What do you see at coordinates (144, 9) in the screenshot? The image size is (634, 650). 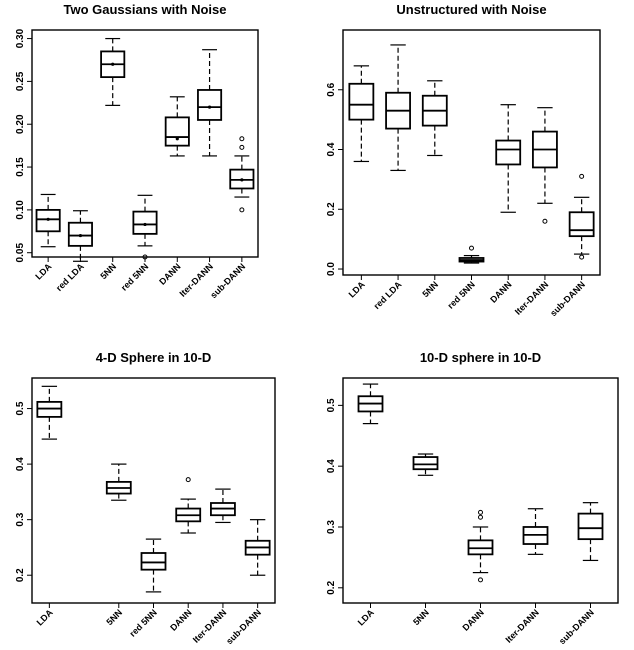 I see `panel-title: Two Gaussians with Noise` at bounding box center [144, 9].